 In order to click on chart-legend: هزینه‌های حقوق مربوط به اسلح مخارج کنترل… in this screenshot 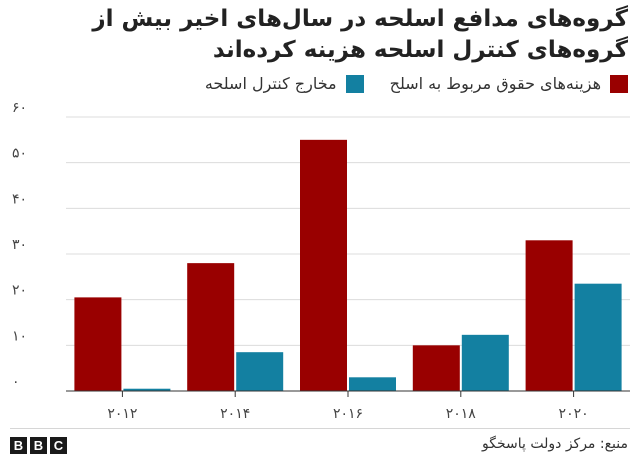, I will do `click(403, 83)`.